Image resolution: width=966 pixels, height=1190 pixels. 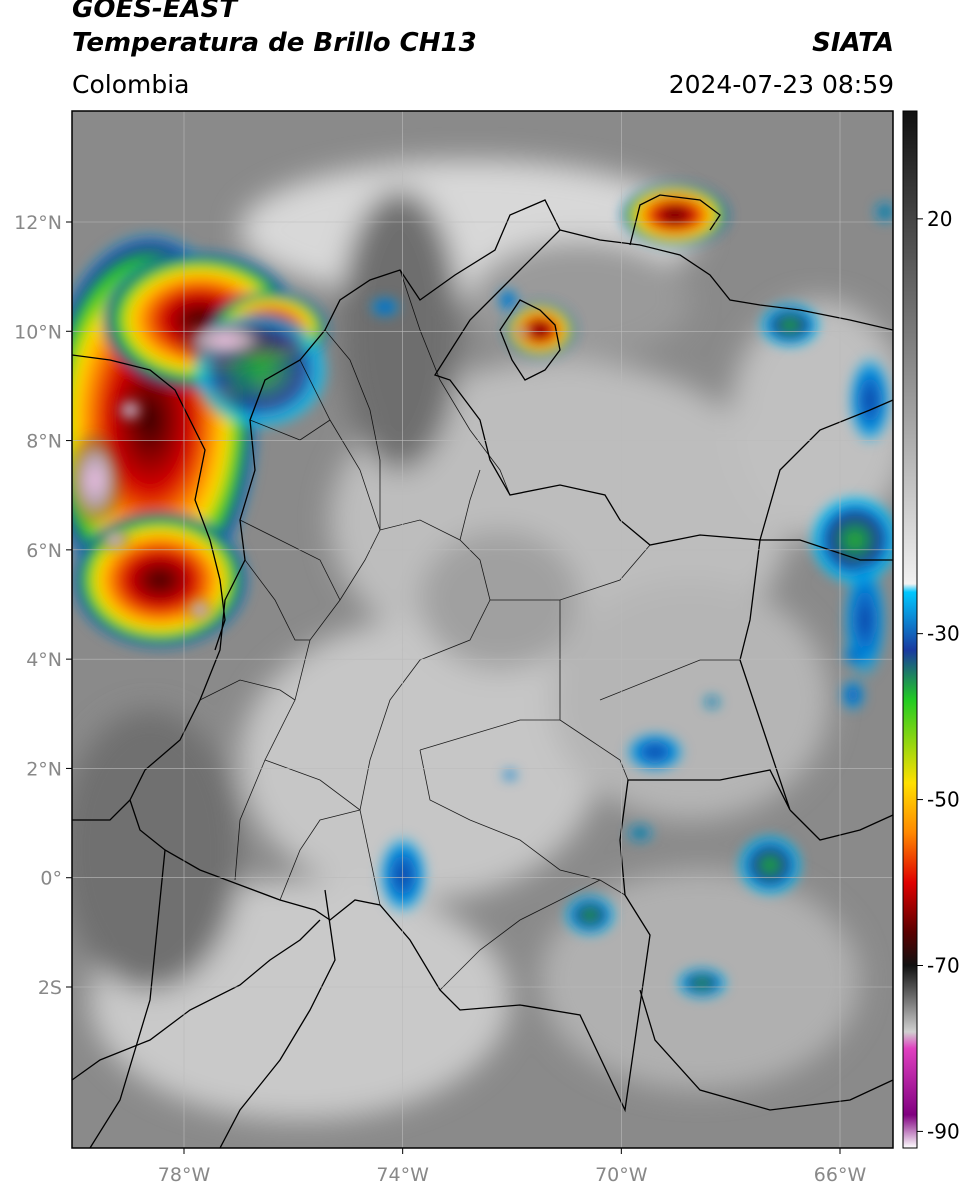 What do you see at coordinates (512, 1175) in the screenshot?
I see `longitude-labels: 78°W 74°W 70°W 66°W` at bounding box center [512, 1175].